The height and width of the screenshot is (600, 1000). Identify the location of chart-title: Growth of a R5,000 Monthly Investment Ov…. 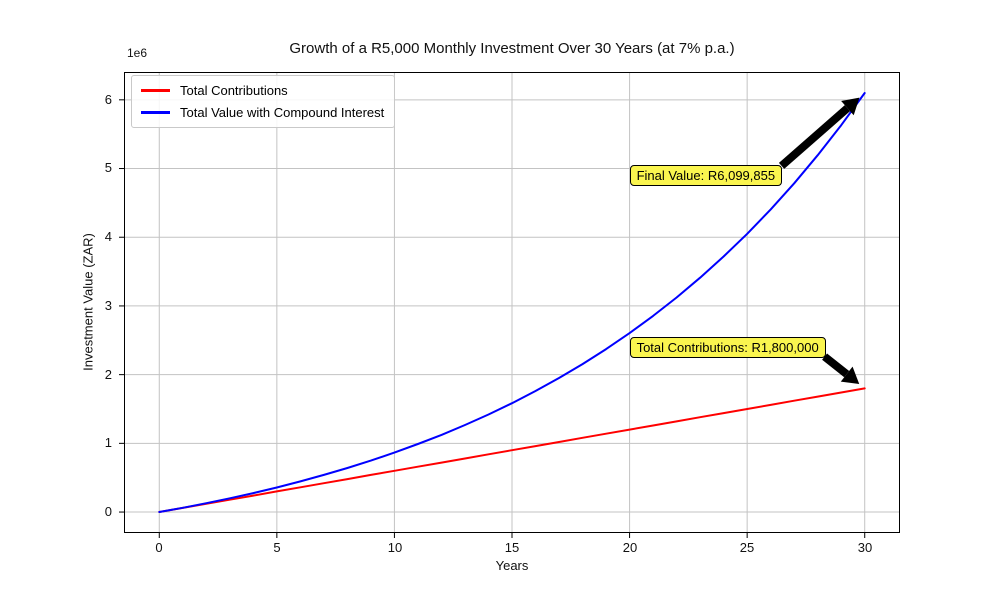
(512, 48).